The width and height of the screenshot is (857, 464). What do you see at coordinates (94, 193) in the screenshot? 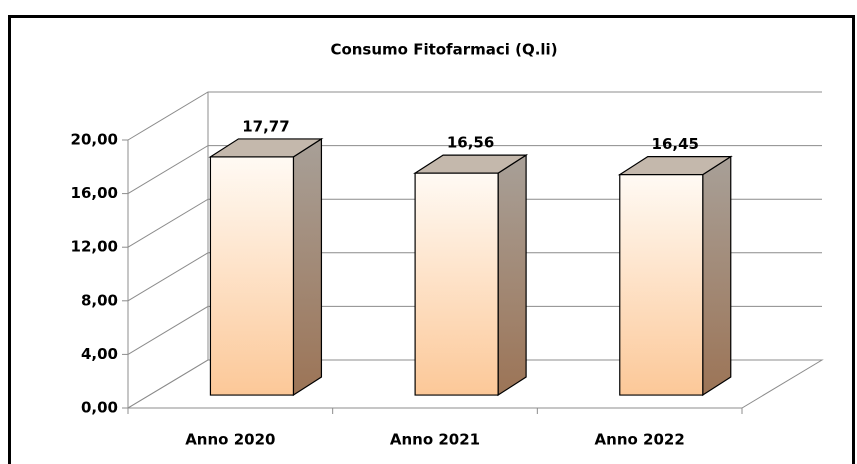
I see `y-tick-label: 16,00` at bounding box center [94, 193].